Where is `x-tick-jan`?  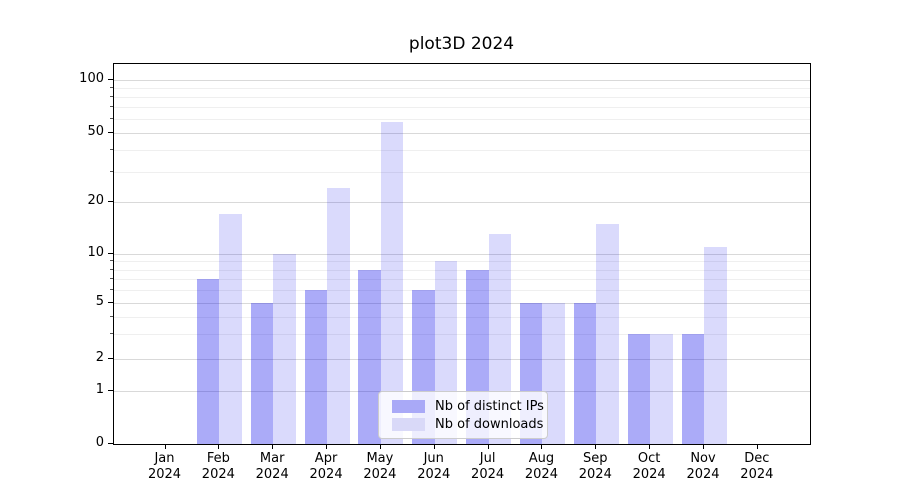
x-tick-jan is located at coordinates (165, 447).